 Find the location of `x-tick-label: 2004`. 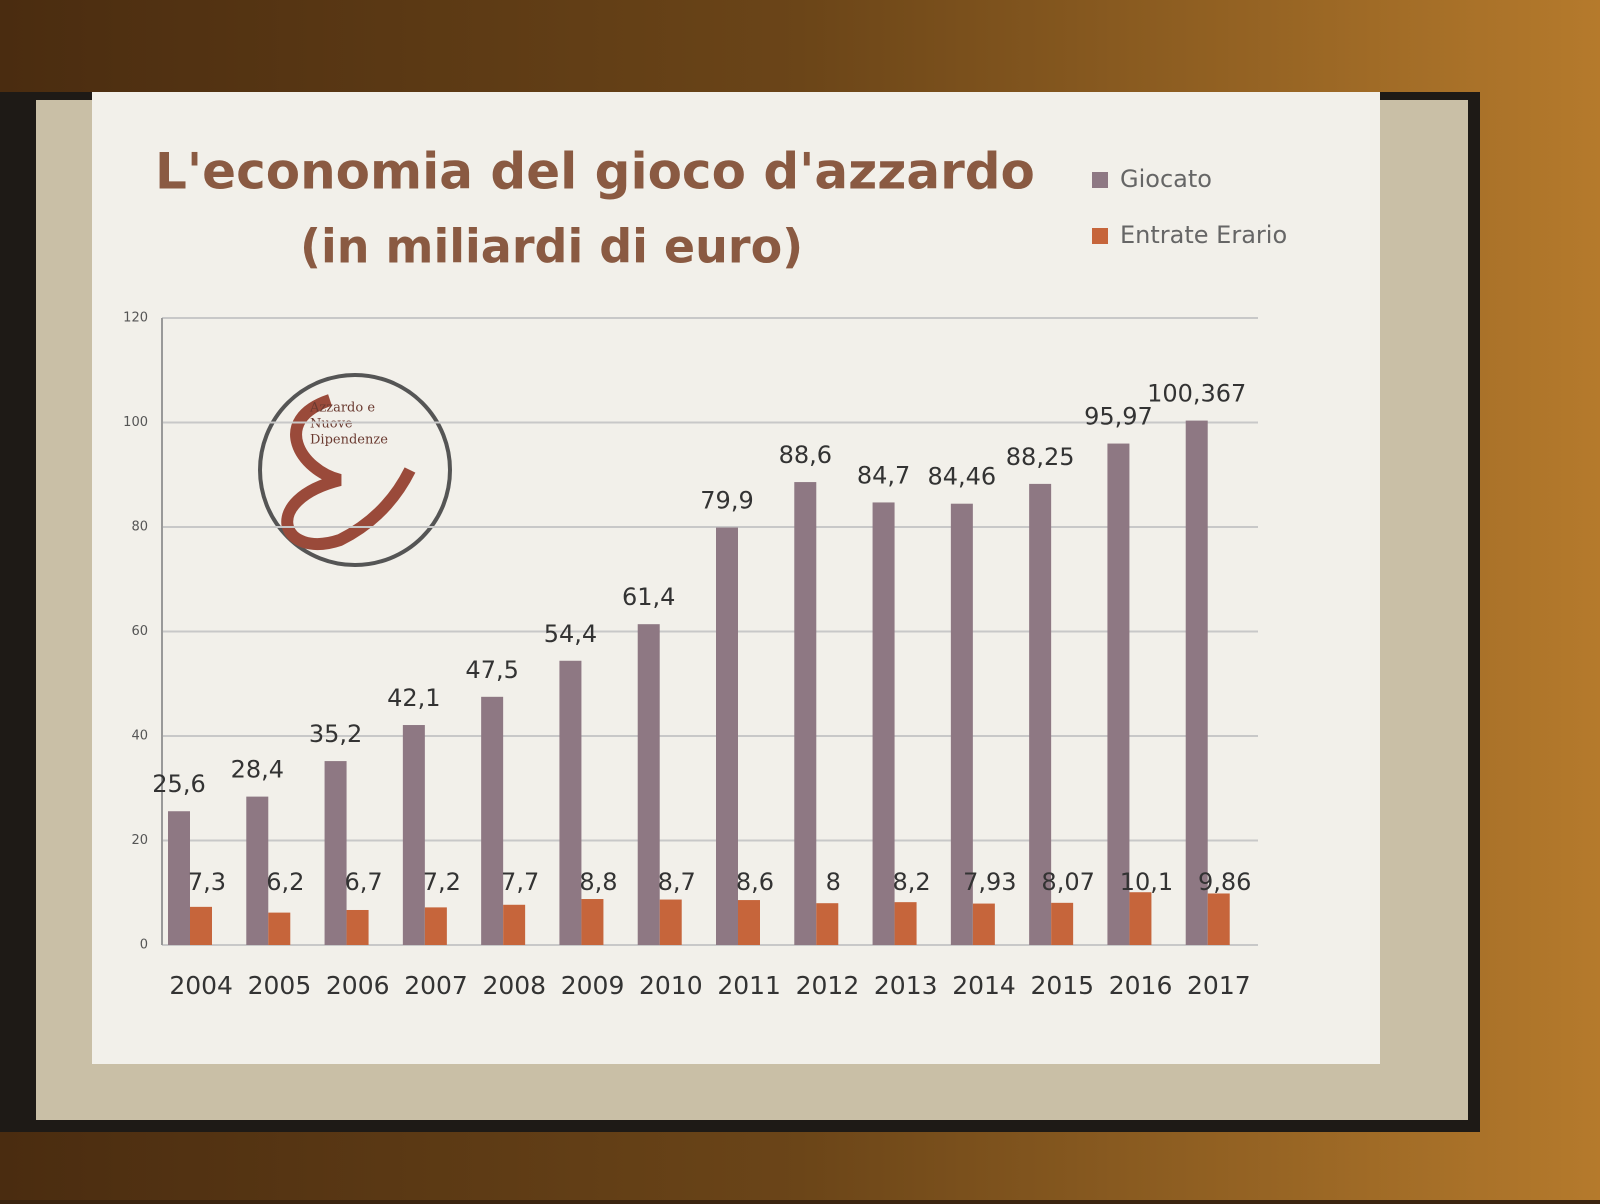

x-tick-label: 2004 is located at coordinates (201, 985).